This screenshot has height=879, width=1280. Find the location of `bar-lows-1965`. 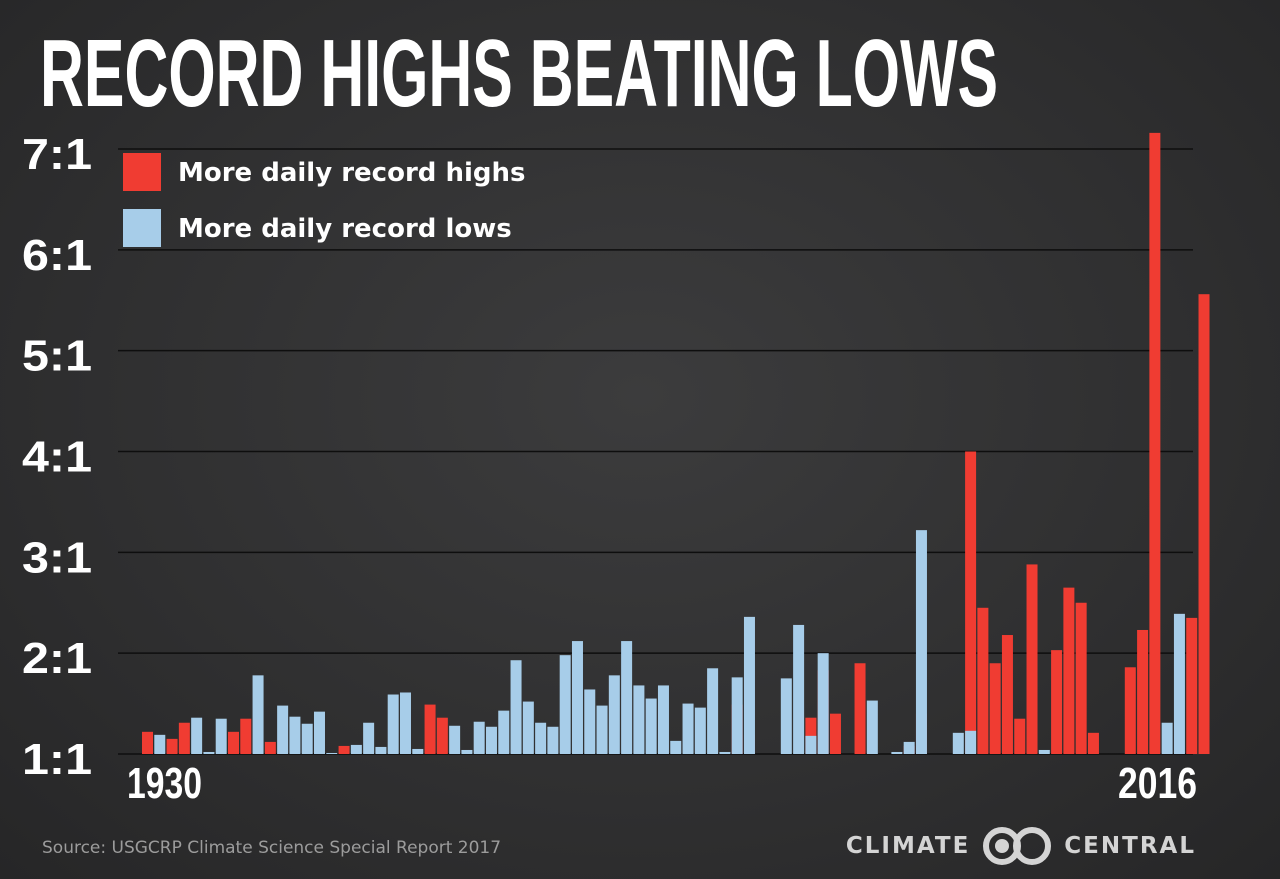

bar-lows-1965 is located at coordinates (577, 697).